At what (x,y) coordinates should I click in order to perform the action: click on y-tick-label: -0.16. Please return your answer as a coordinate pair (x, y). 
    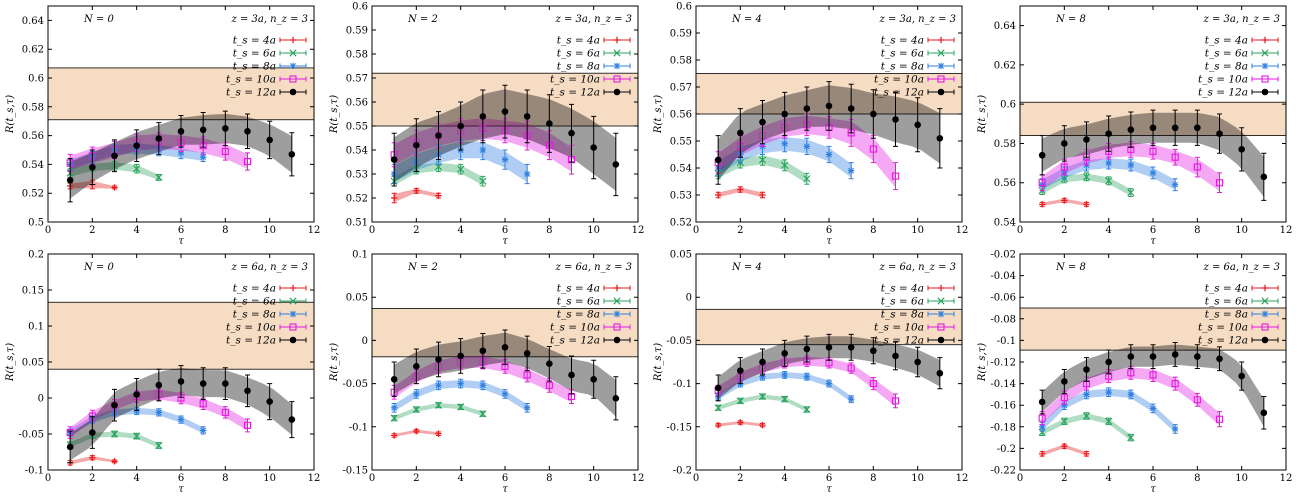
    Looking at the image, I should click on (1003, 406).